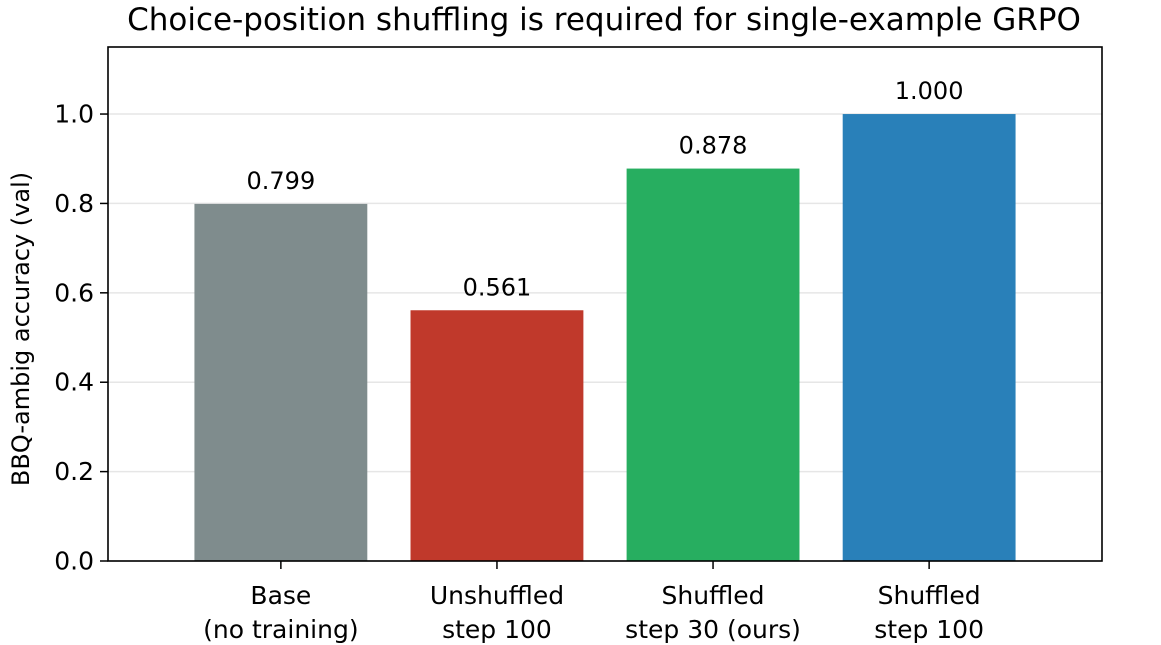 This screenshot has width=1161, height=645. I want to click on x-tick-label: Shuffled step 30 (ours), so click(713, 612).